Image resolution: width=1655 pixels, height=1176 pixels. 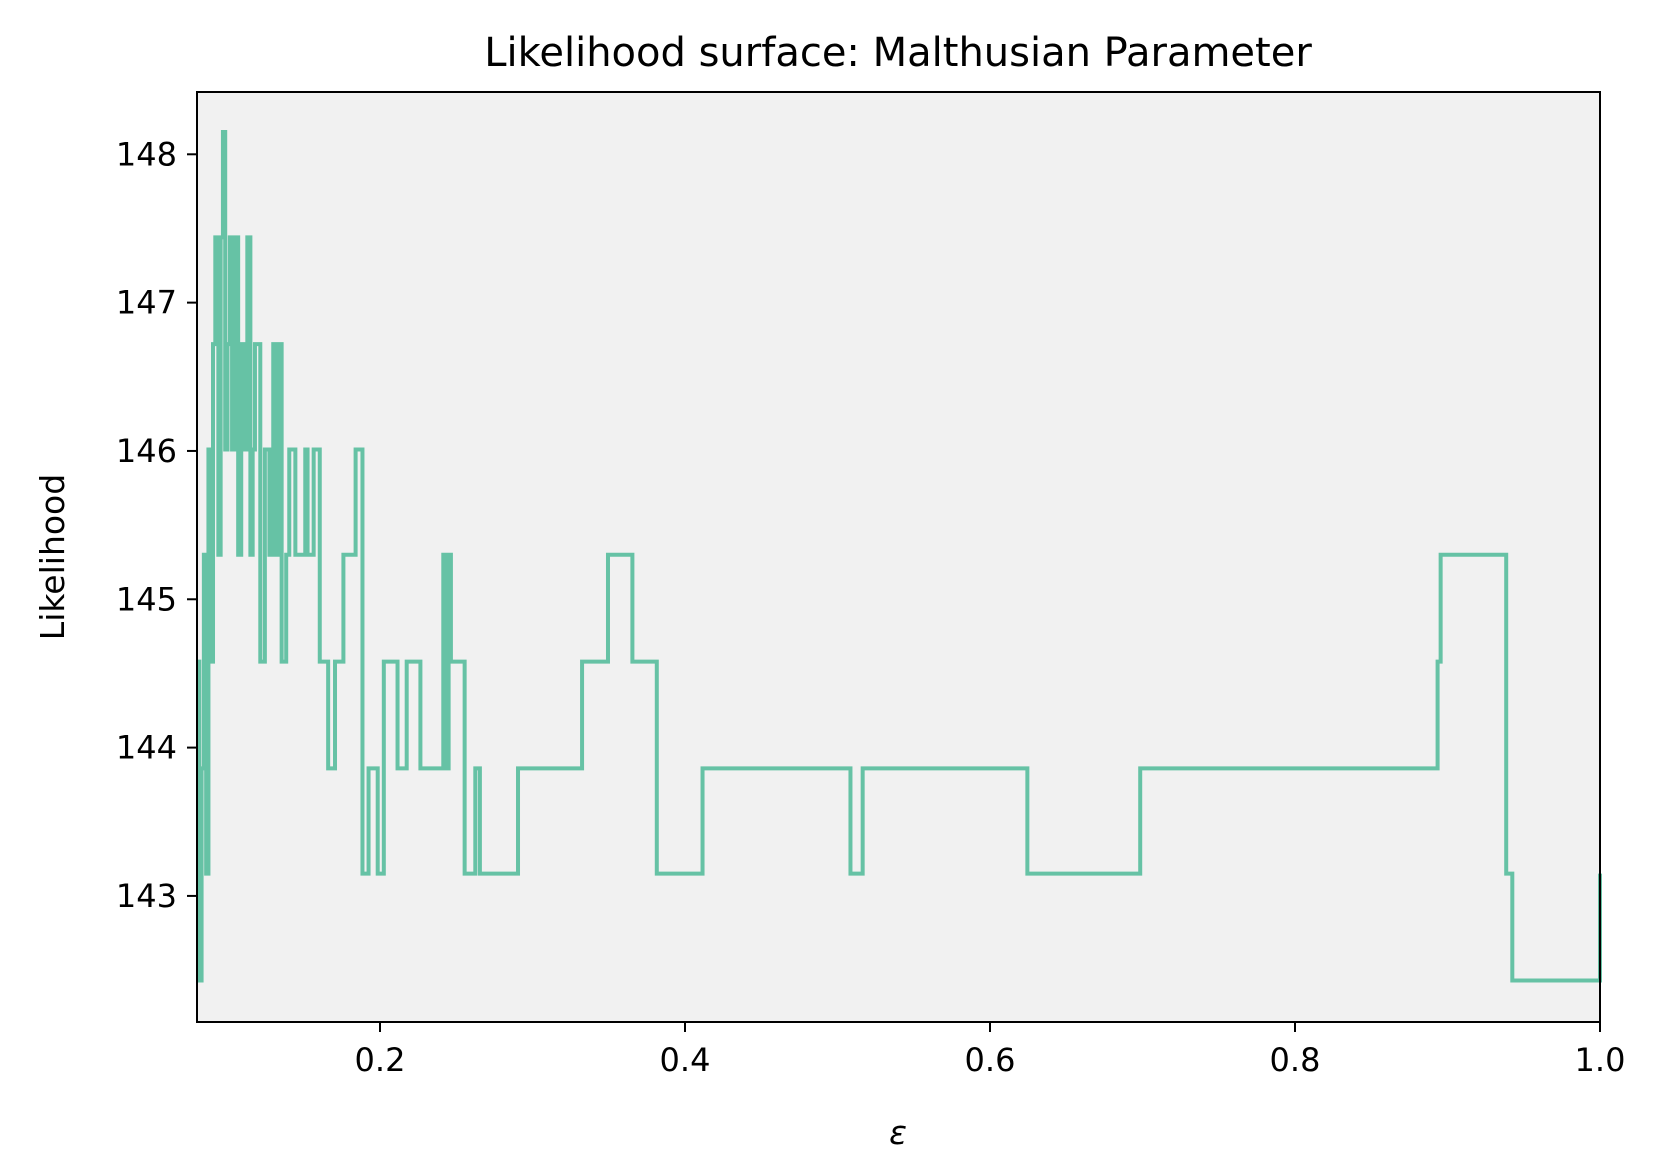 I want to click on chart-title: Likelihood surface: Malthusian Parameter, so click(x=898, y=53).